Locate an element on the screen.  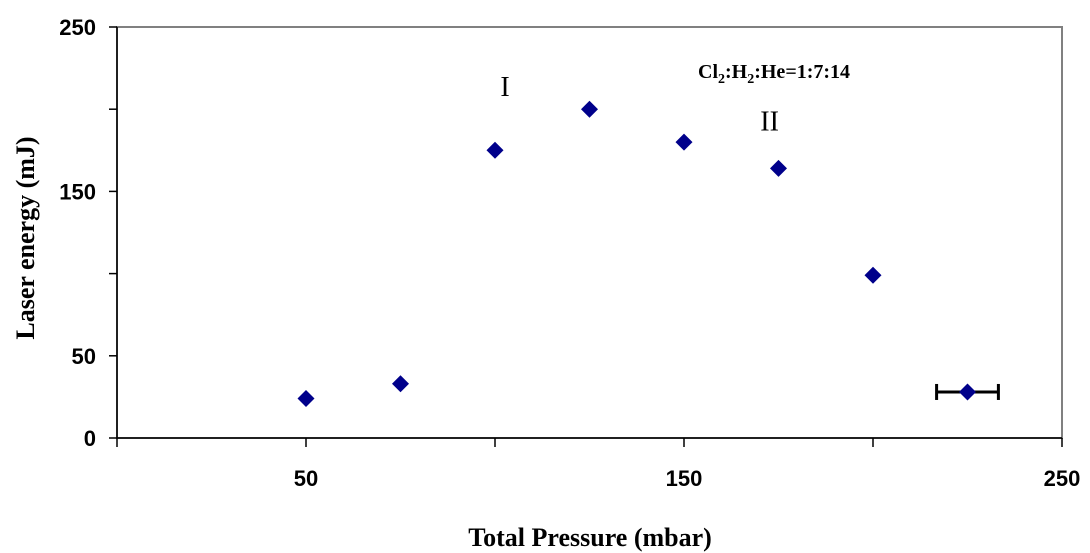
annotation-label: I is located at coordinates (504, 87).